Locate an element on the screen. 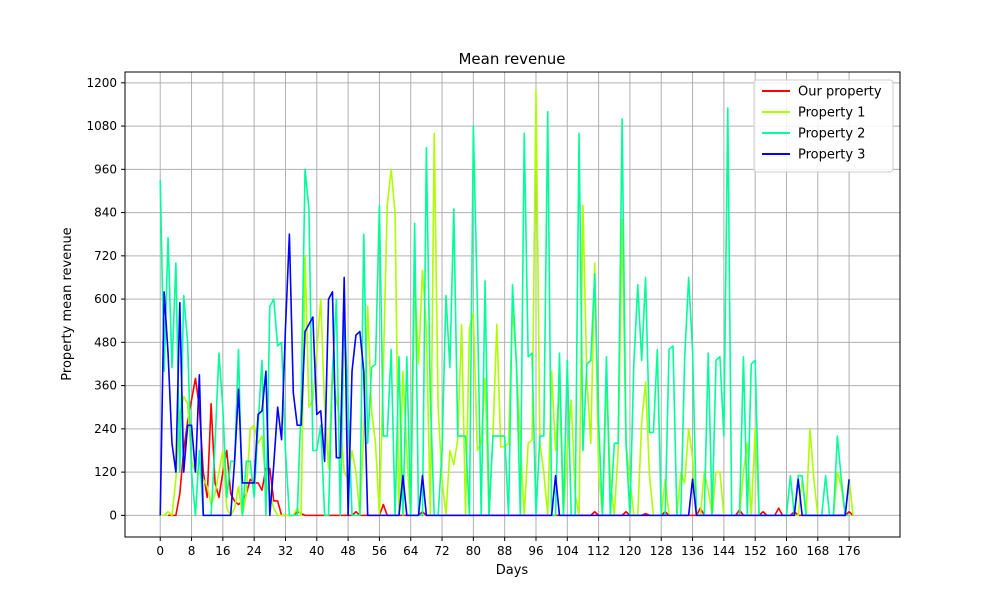  x-tick-label: 88 is located at coordinates (504, 551).